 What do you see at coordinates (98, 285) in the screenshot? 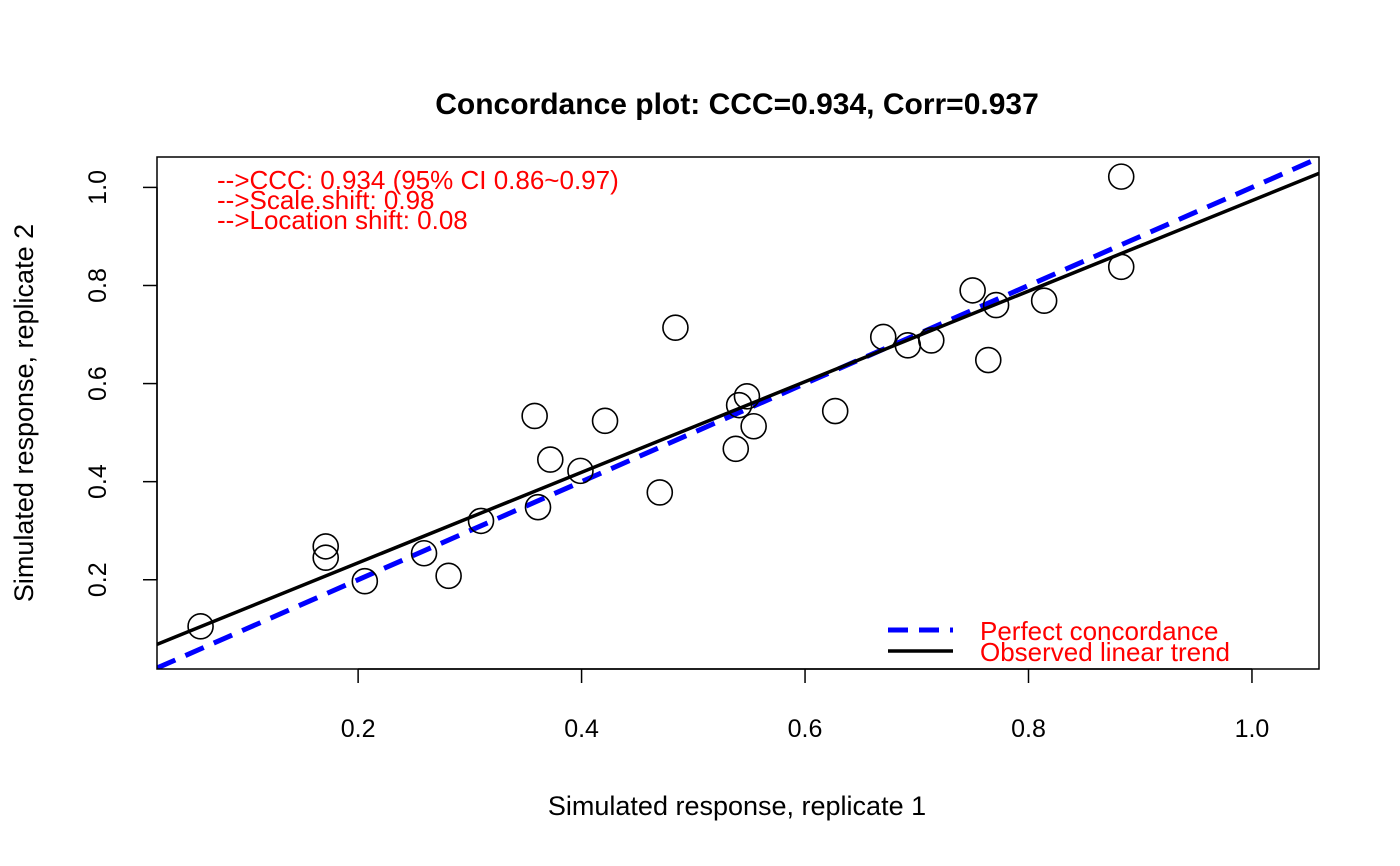
I see `y-tick-label: 0.8` at bounding box center [98, 285].